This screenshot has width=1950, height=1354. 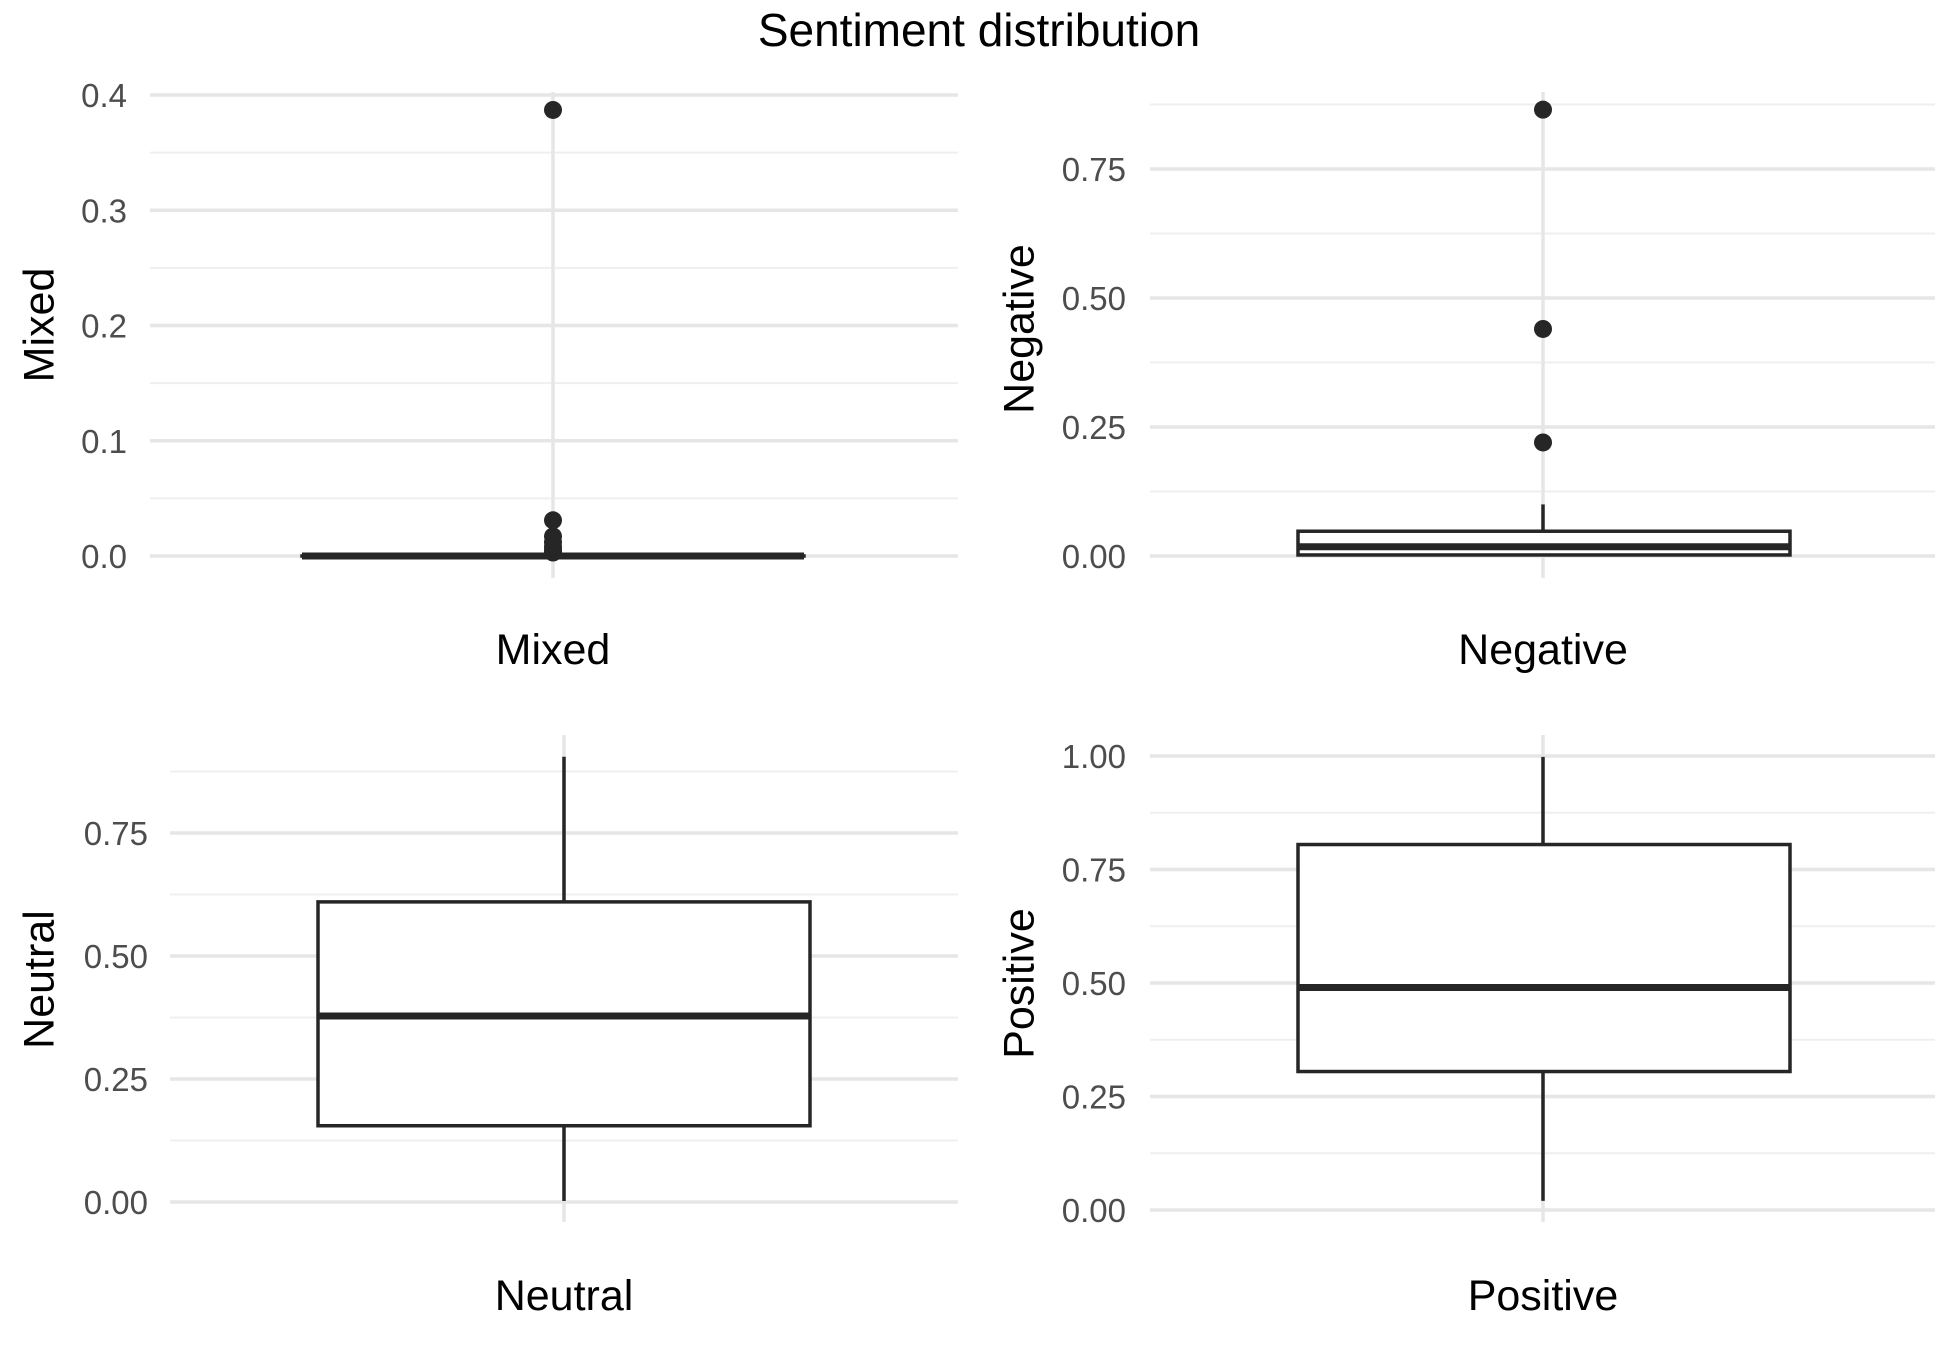 What do you see at coordinates (564, 1296) in the screenshot?
I see `x-category-label: Neutral` at bounding box center [564, 1296].